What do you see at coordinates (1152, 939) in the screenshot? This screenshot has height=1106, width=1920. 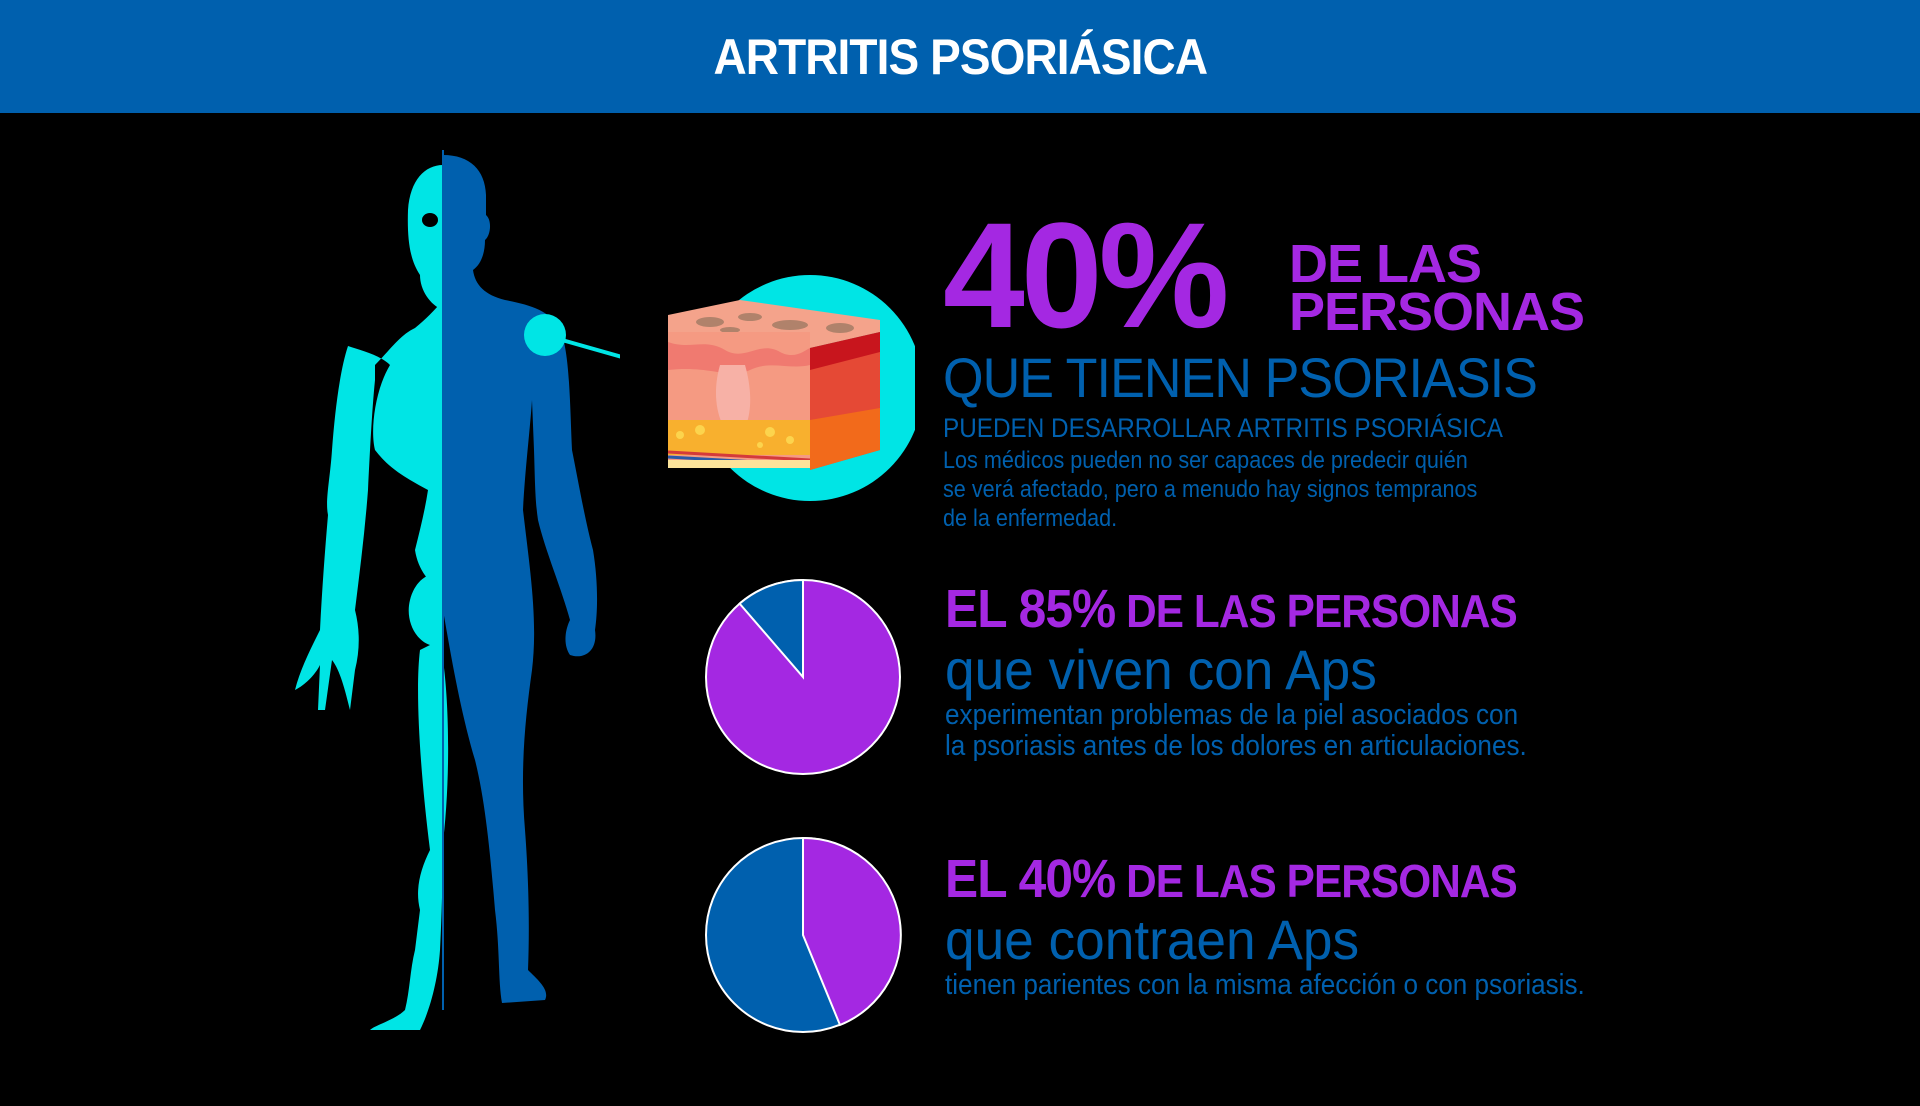 I see `stat3-subheading: que contraen Aps` at bounding box center [1152, 939].